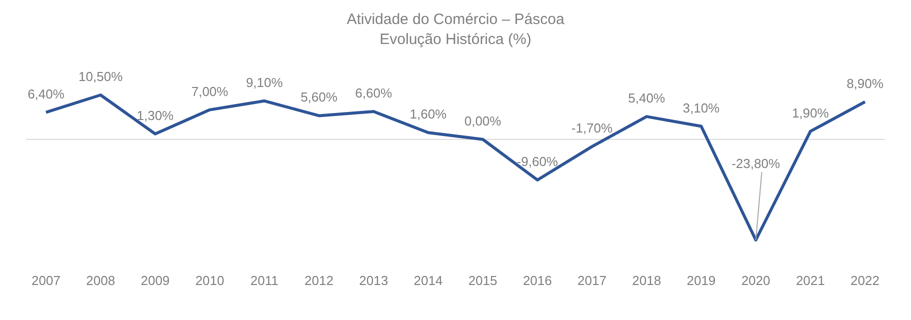 This screenshot has height=320, width=911. Describe the element at coordinates (265, 82) in the screenshot. I see `data-label: 9,10%` at that location.